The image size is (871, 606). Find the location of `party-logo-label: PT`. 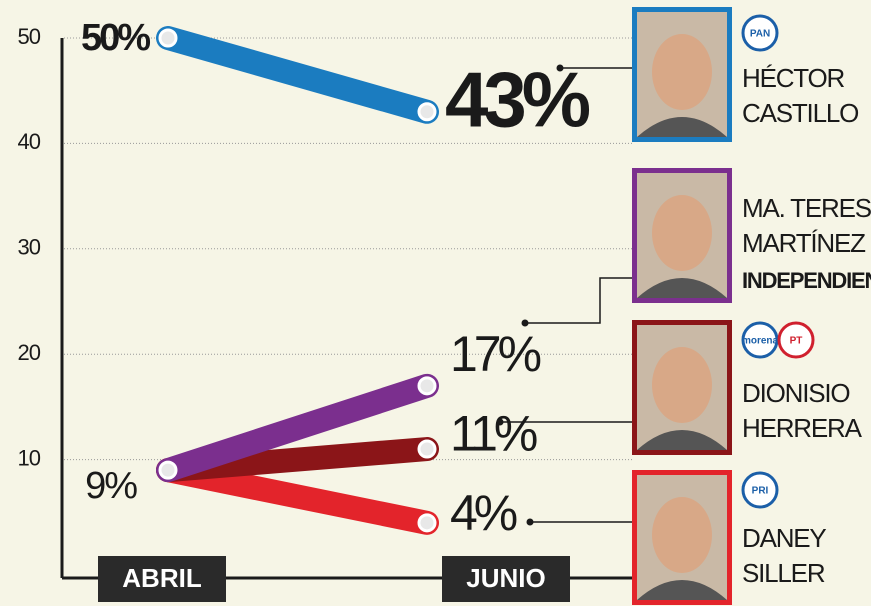

party-logo-label: PT is located at coordinates (796, 341).